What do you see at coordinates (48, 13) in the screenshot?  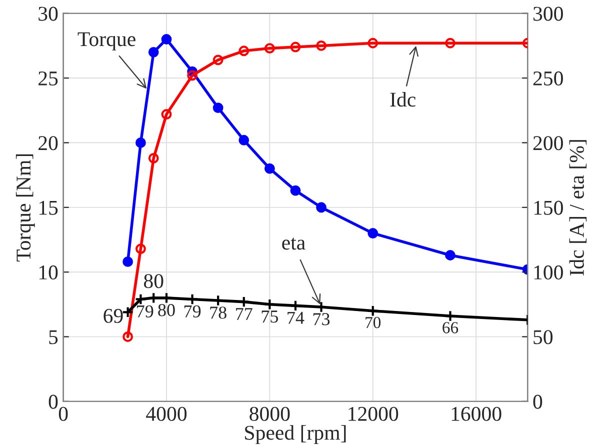 I see `y-tick-label: 30` at bounding box center [48, 13].